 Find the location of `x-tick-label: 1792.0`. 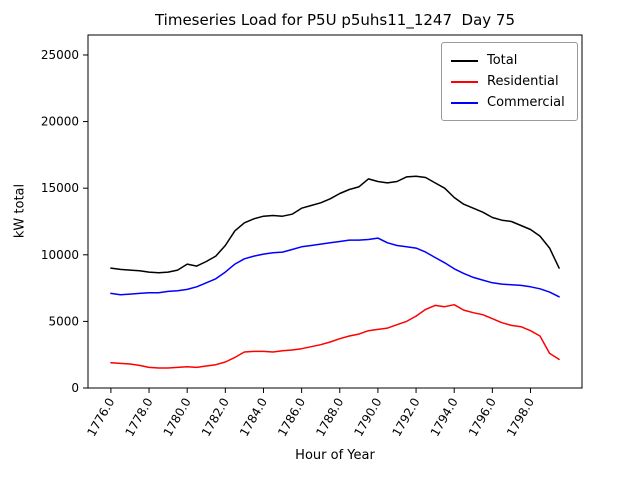

x-tick-label: 1792.0 is located at coordinates (406, 417).